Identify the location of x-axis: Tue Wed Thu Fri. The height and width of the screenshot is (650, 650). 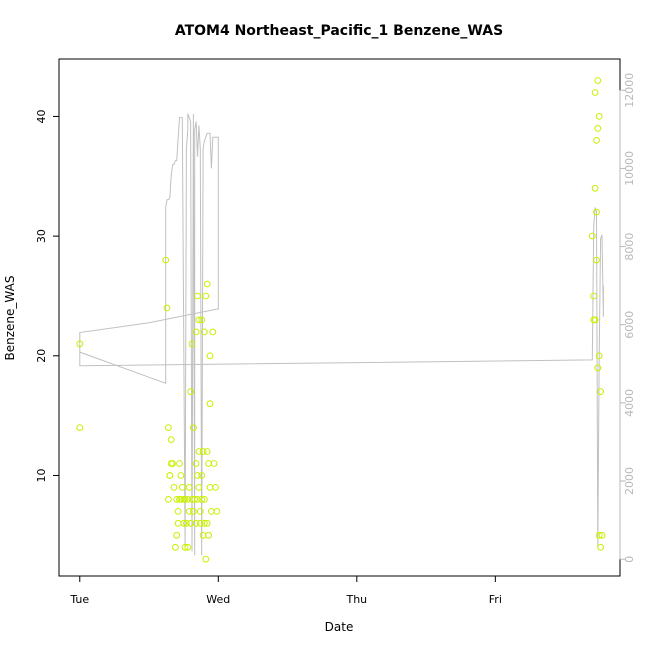
(285, 590).